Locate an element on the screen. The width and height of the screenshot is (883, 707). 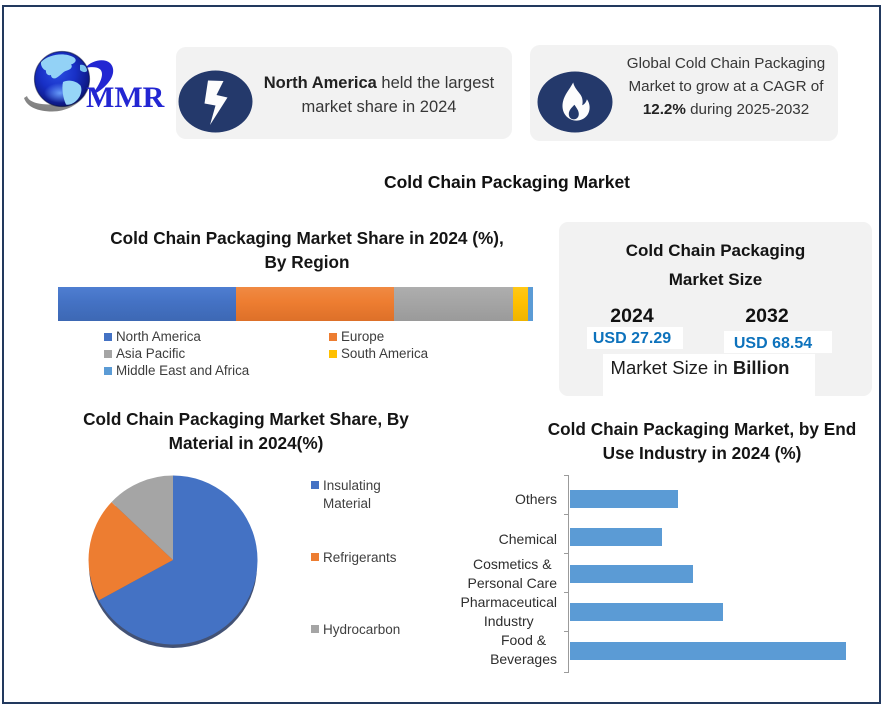
svg-text: MMR is located at coordinates (125, 97).